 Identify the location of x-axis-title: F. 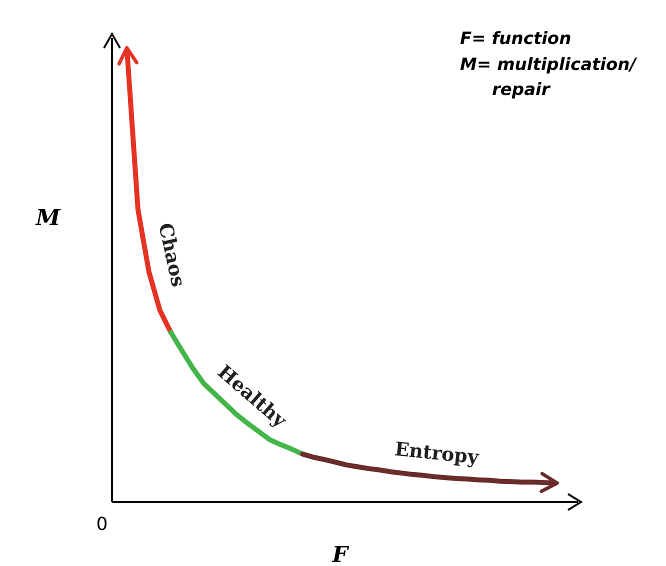
(340, 554).